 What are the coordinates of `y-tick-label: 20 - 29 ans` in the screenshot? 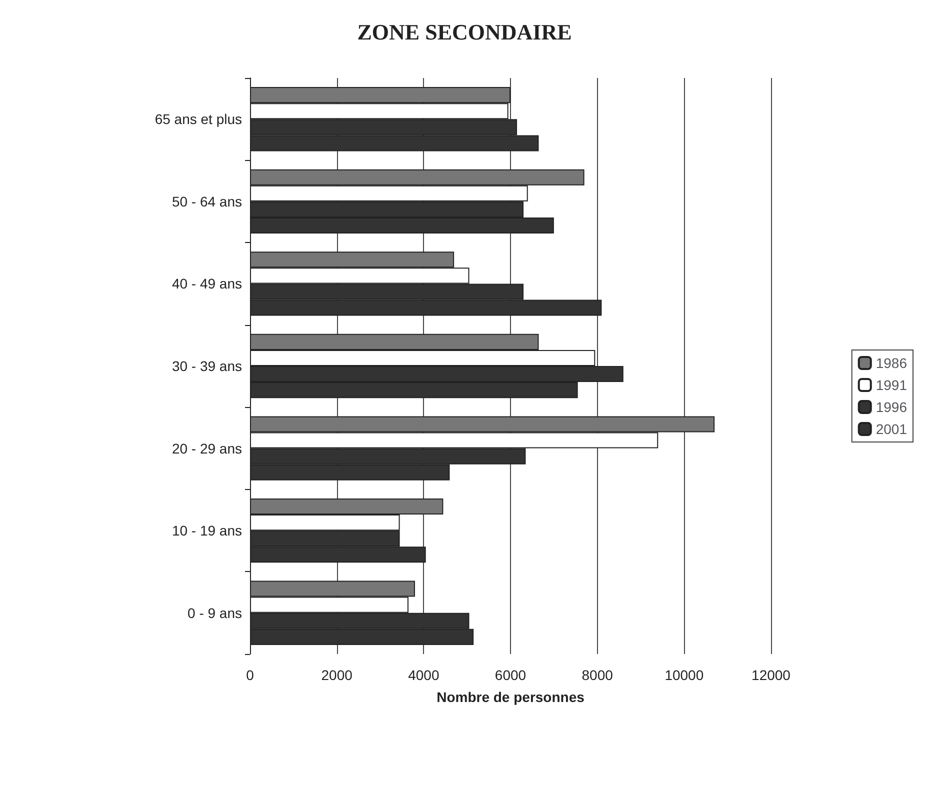 It's located at (207, 448).